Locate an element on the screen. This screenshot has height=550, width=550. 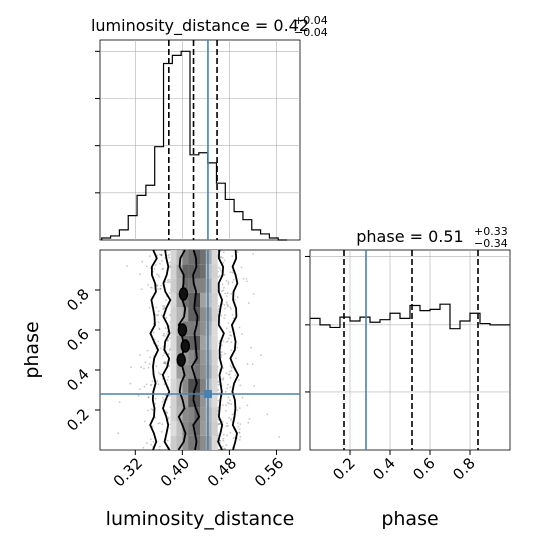
joint-truth-point is located at coordinates (207, 394).